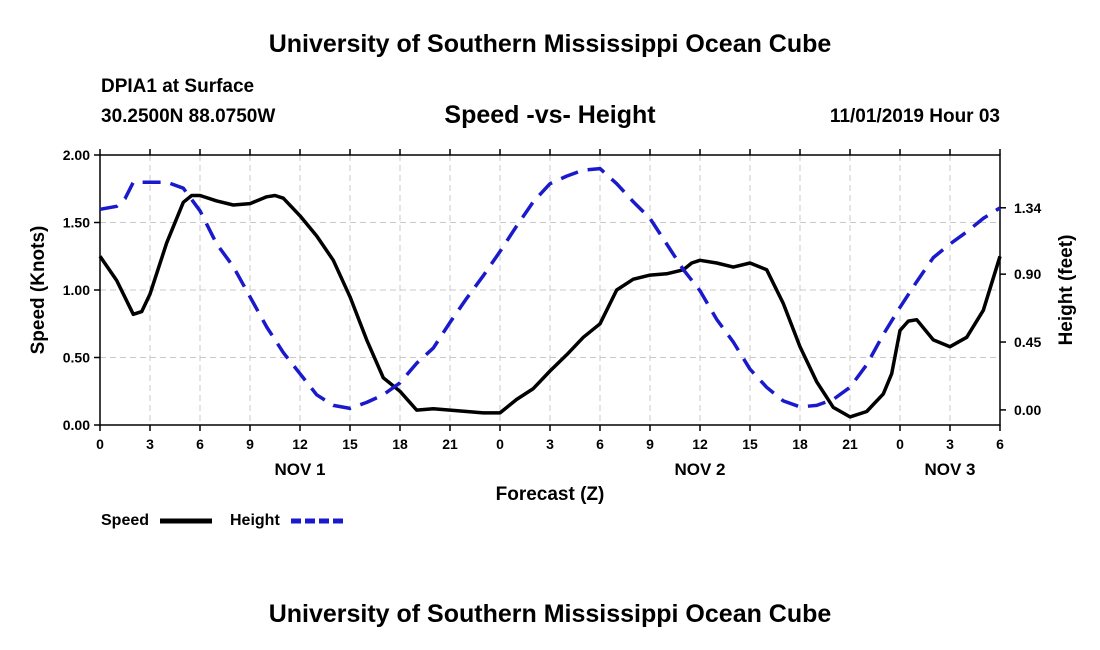 This screenshot has height=650, width=1100. What do you see at coordinates (550, 494) in the screenshot?
I see `x-axis-label: Forecast (Z)` at bounding box center [550, 494].